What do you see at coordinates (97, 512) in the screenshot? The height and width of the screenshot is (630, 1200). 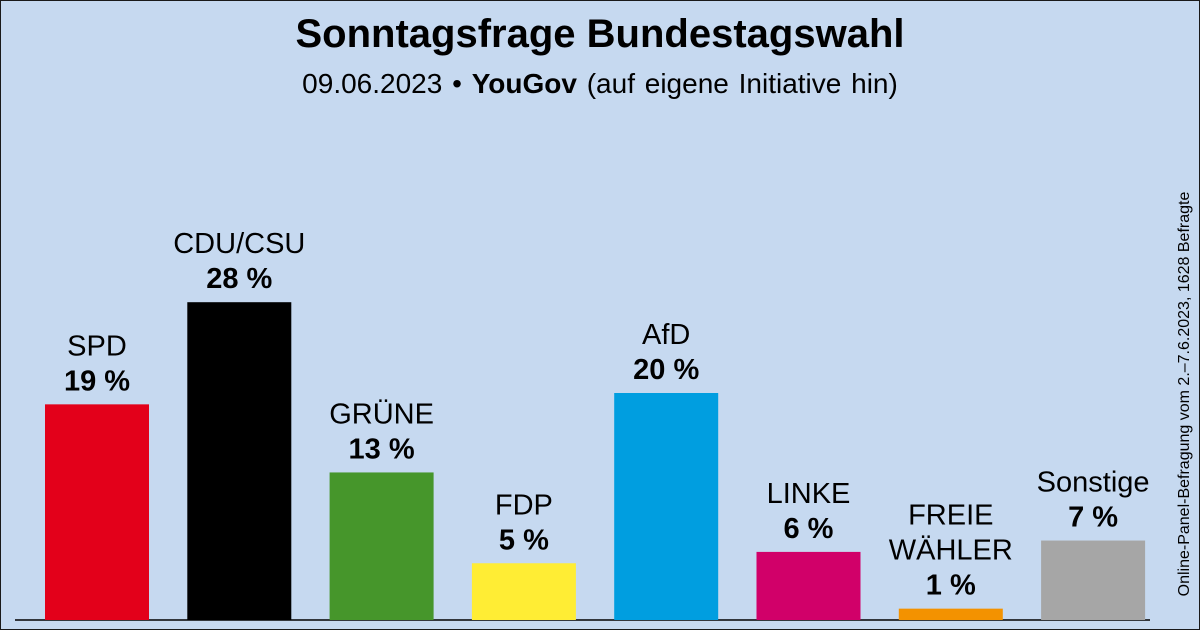 I see `bar-spd` at bounding box center [97, 512].